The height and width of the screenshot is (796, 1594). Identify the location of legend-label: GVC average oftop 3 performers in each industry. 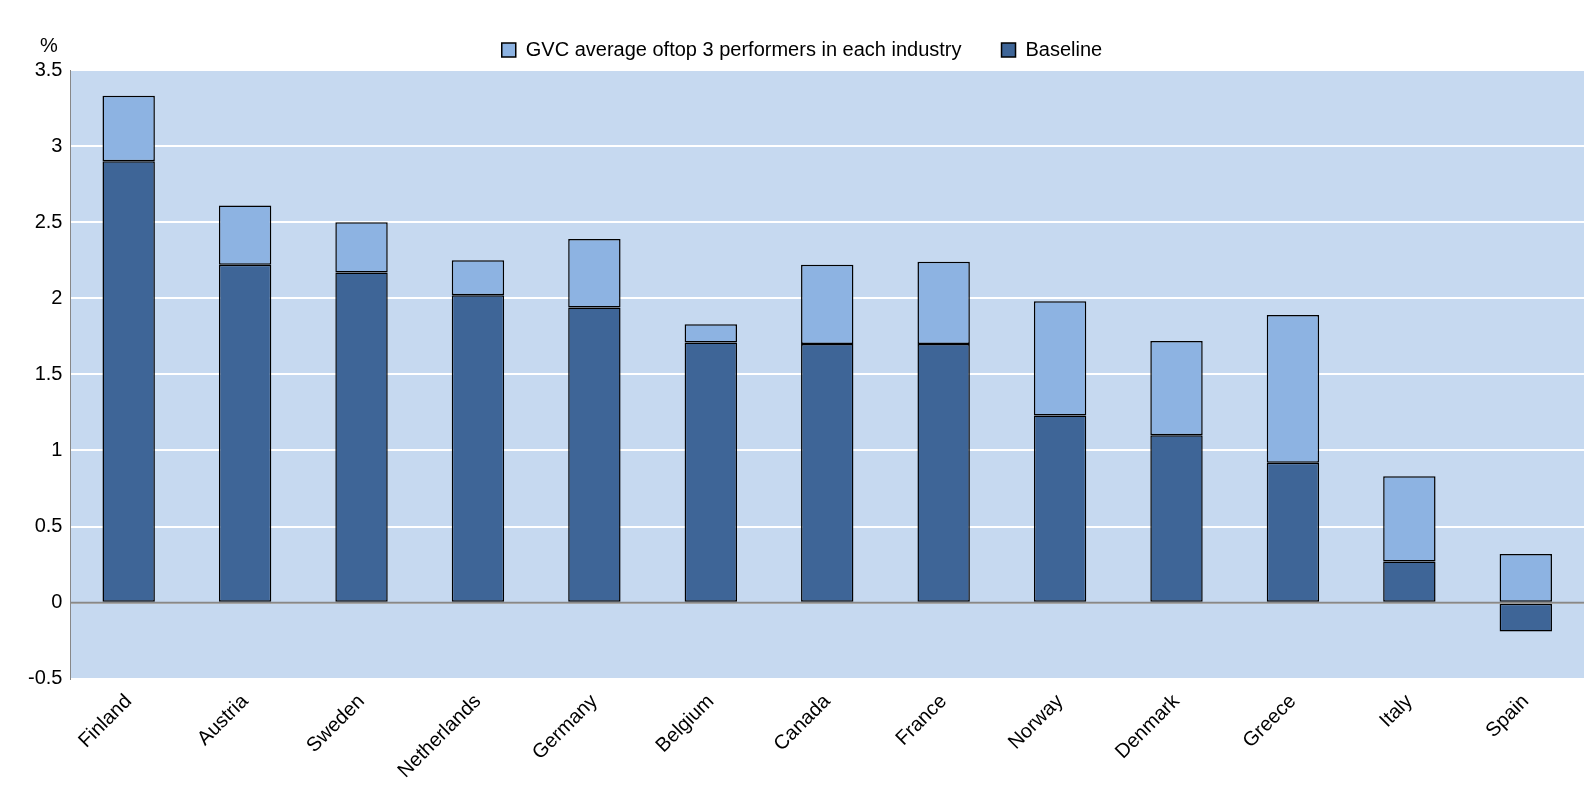
(743, 48).